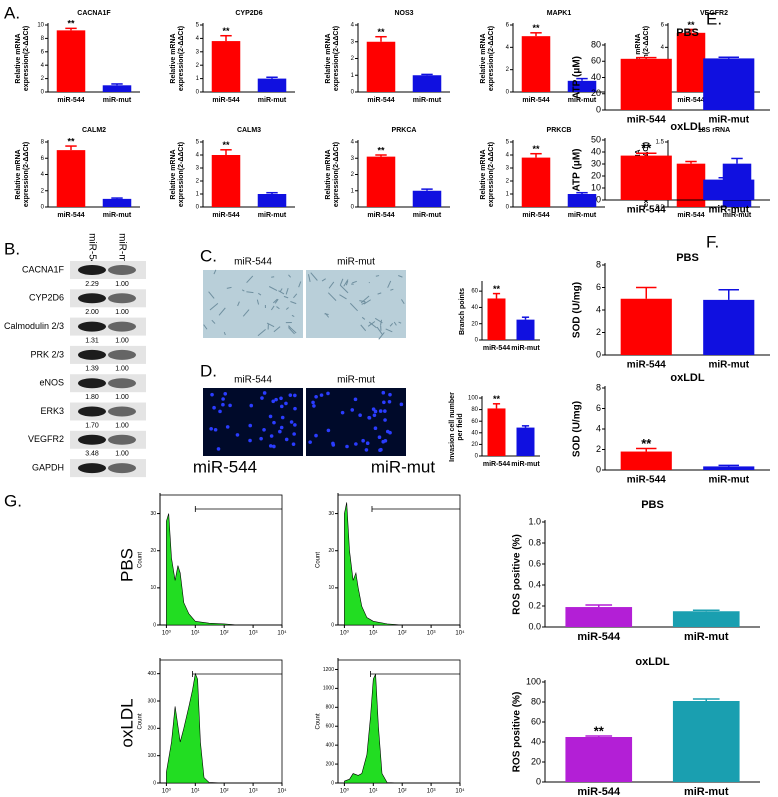  What do you see at coordinates (153, 588) in the screenshot?
I see `y-tick-label: 10` at bounding box center [153, 588].